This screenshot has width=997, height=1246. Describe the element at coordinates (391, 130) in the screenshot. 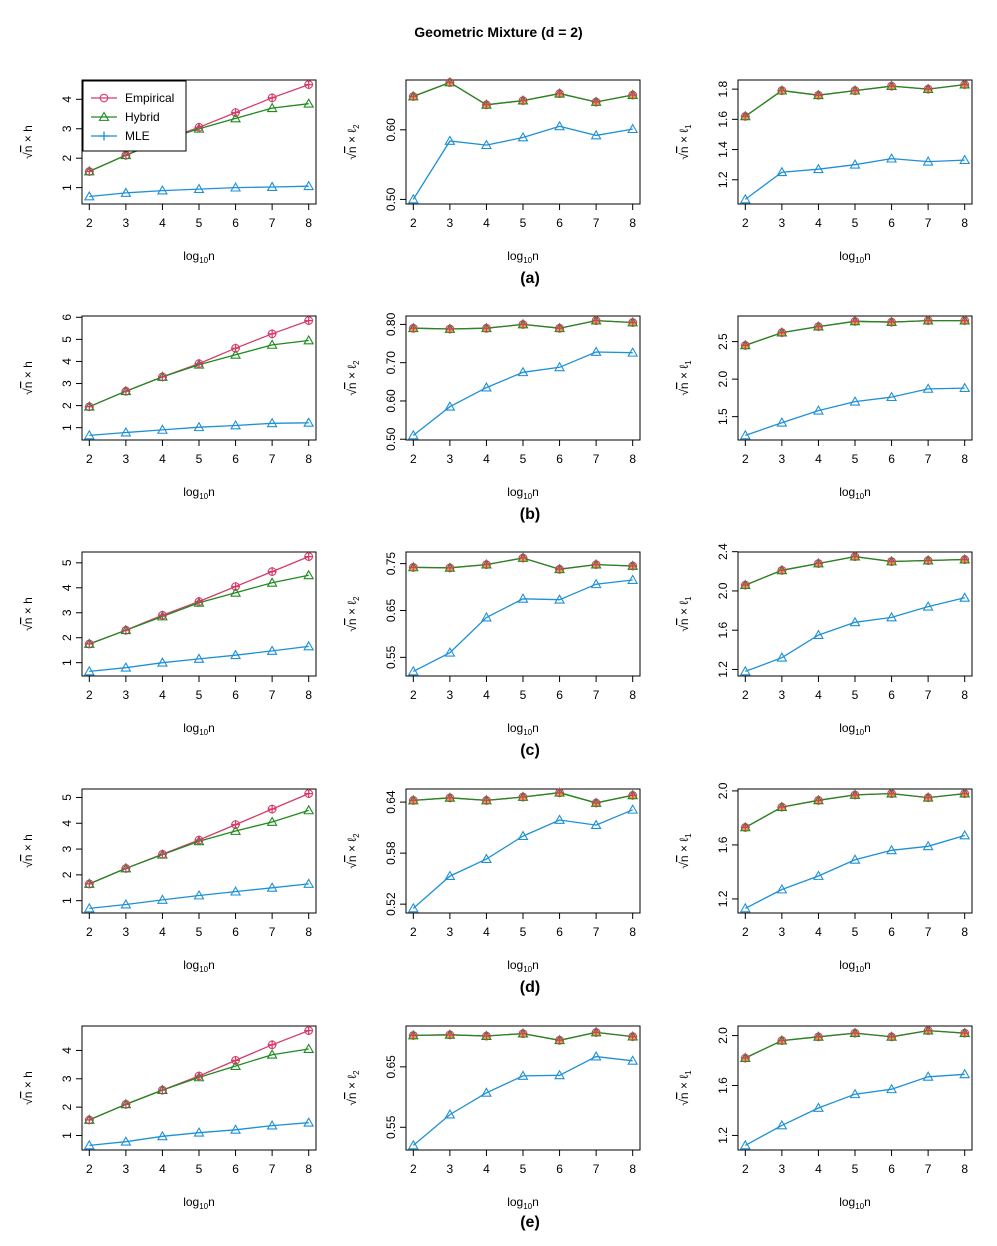

I see `y-tick-label: 0.60` at that location.